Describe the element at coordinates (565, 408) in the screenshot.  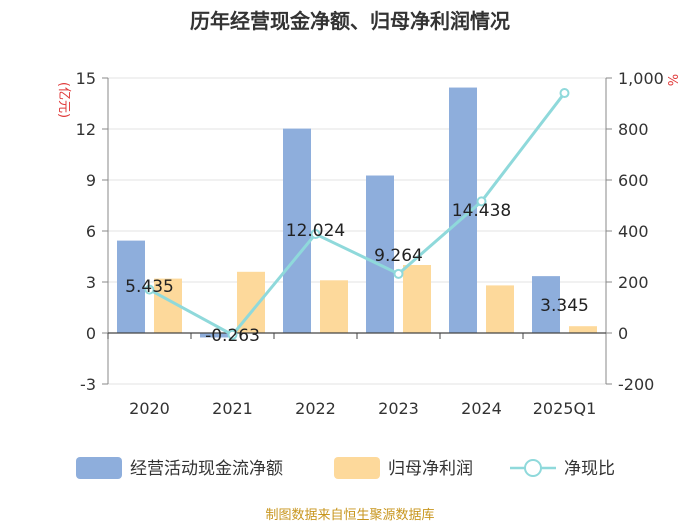
I see `x-tick-label: 2025Q1` at that location.